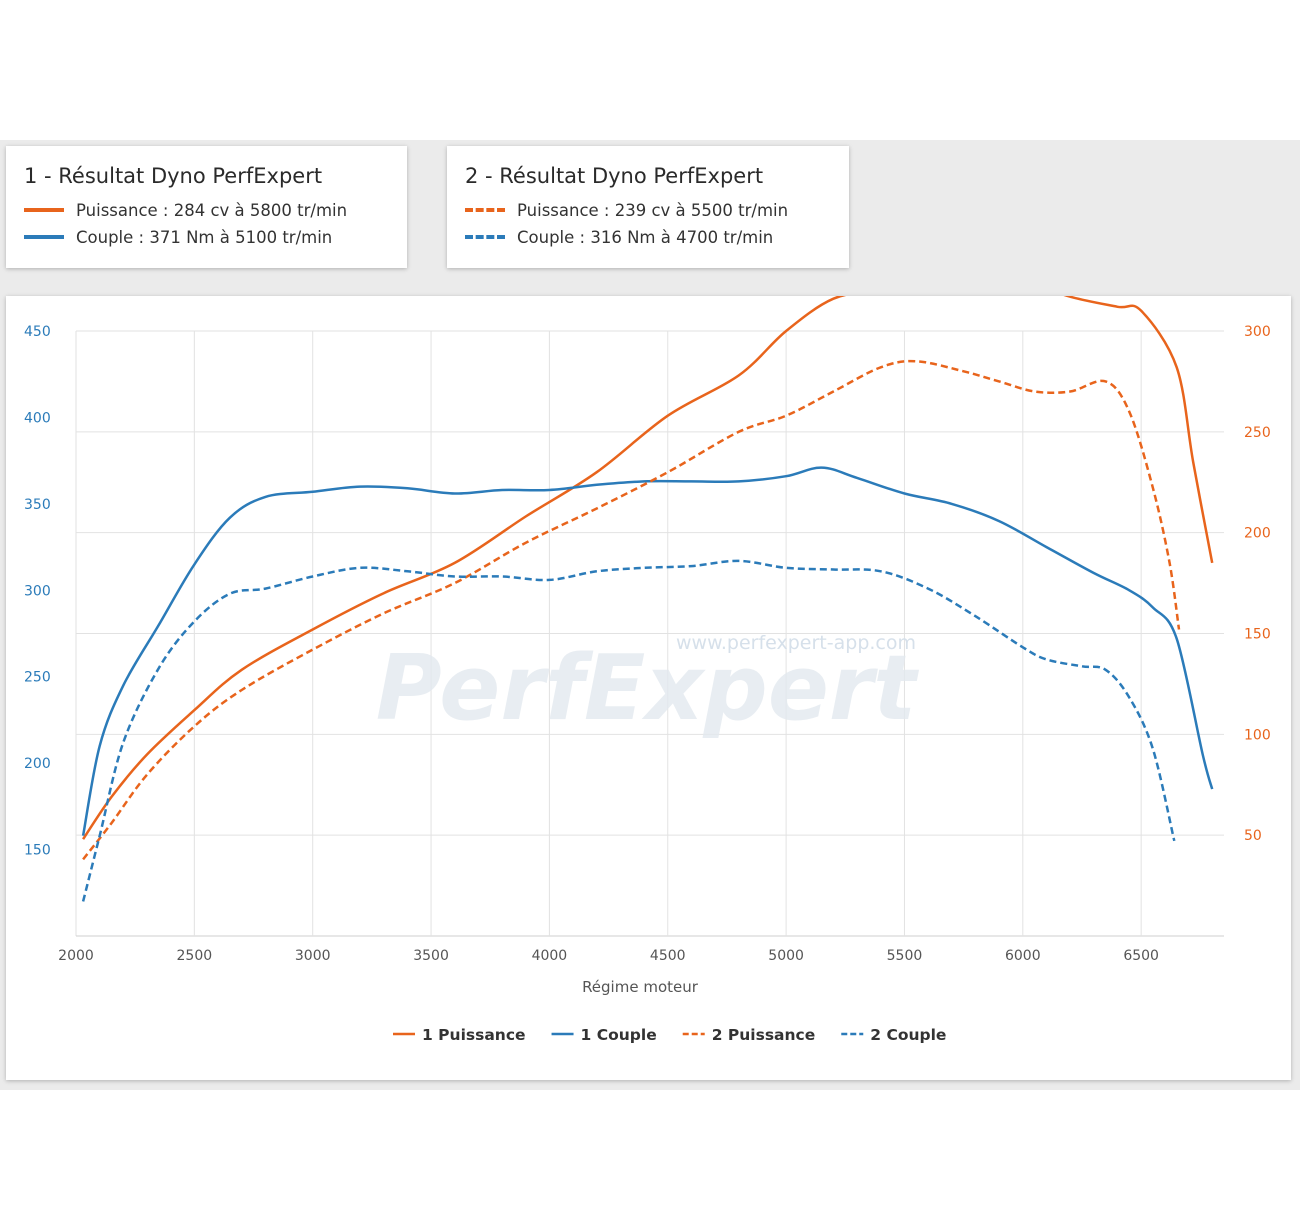 The height and width of the screenshot is (1231, 1300). I want to click on dashed-orange-line-swatch, so click(485, 210).